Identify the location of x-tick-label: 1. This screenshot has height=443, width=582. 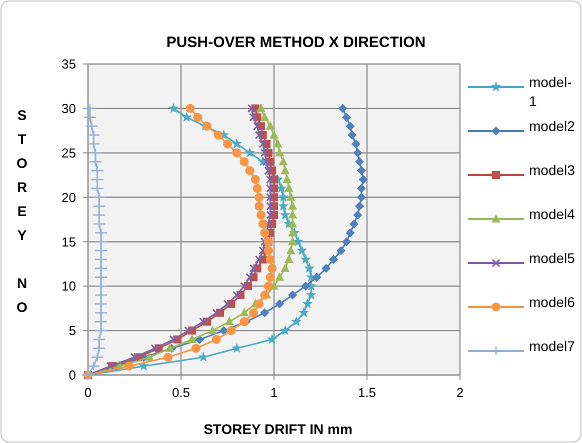
(274, 392).